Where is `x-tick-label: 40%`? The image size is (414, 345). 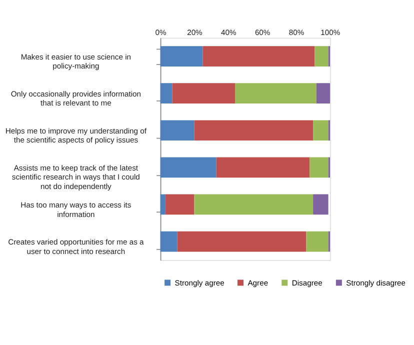 x-tick-label: 40% is located at coordinates (228, 32).